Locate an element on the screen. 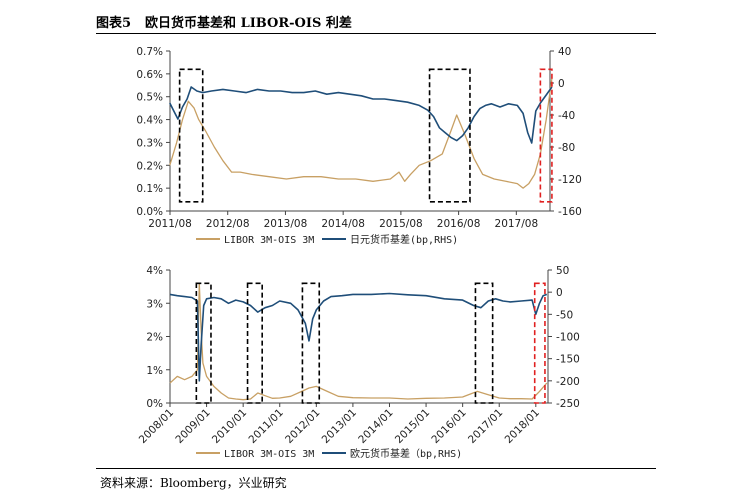 This screenshot has width=753, height=500. x-tick-label: 2013/01 is located at coordinates (339, 426).